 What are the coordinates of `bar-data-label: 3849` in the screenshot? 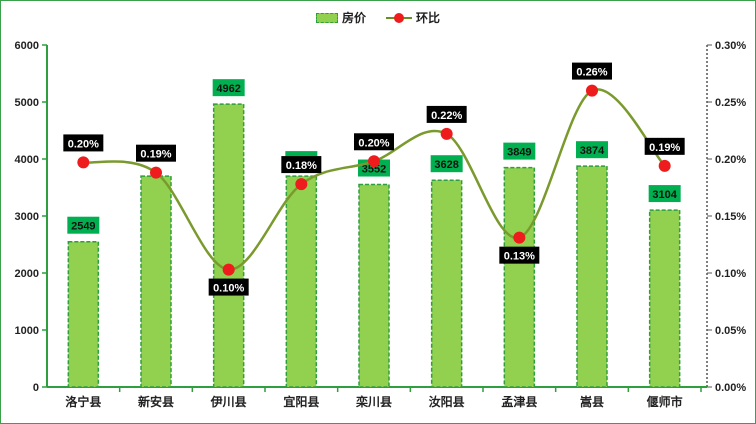 It's located at (519, 153).